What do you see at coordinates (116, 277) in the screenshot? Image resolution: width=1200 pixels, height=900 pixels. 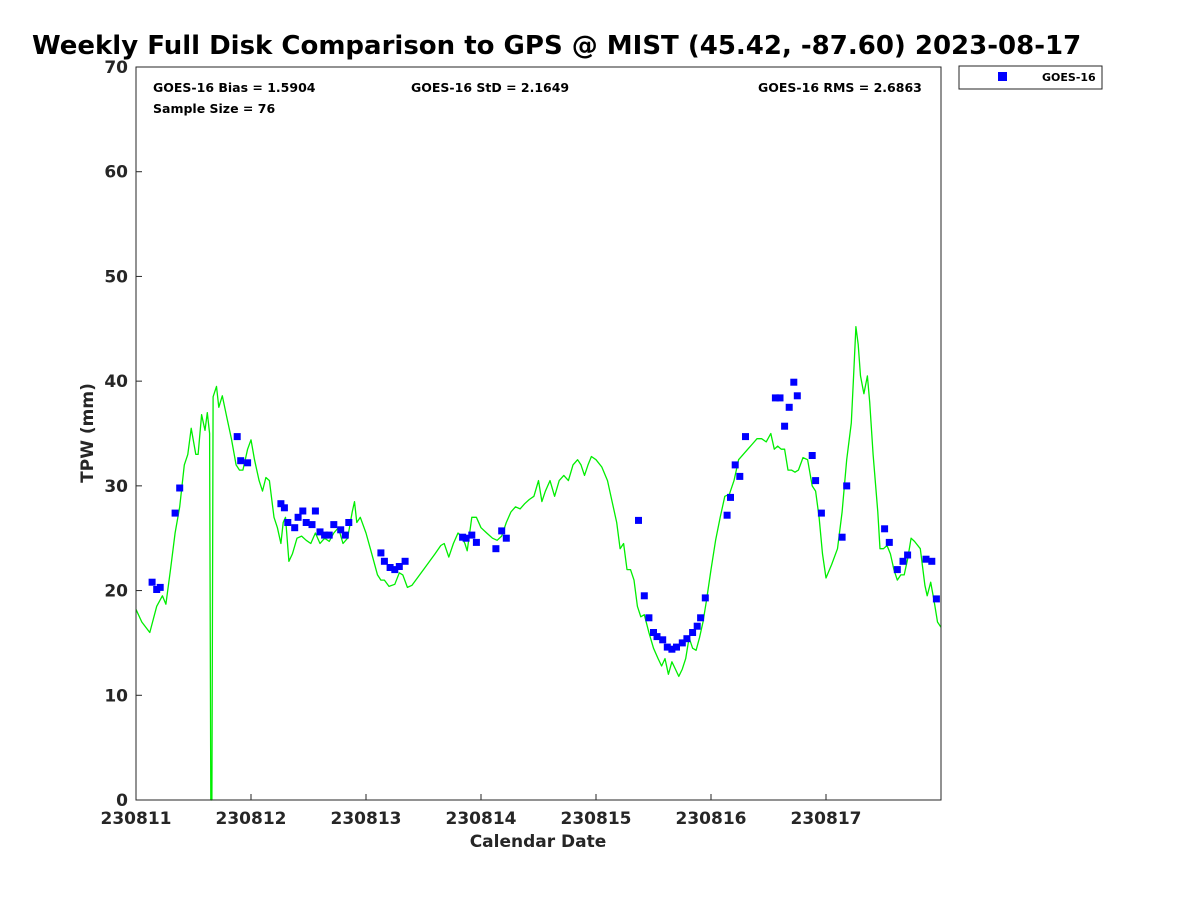 I see `y-tick-label: 50` at bounding box center [116, 277].